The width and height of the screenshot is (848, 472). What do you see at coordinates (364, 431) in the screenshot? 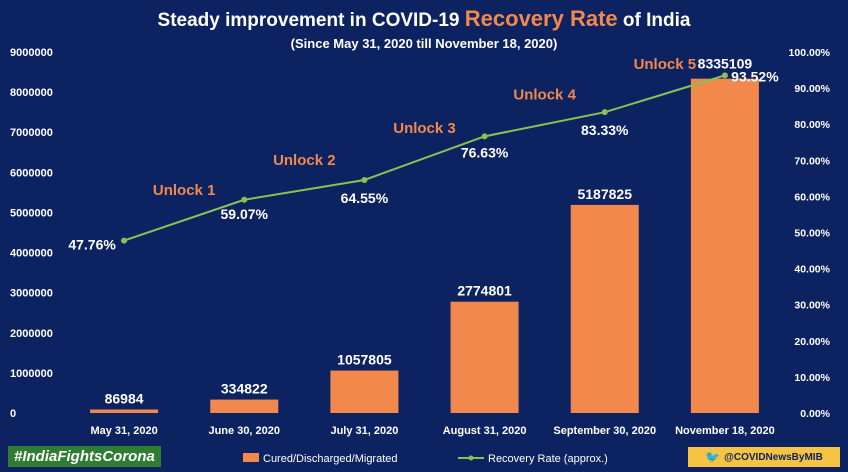
I see `x-axis-label-2: July 31, 2020` at bounding box center [364, 431].